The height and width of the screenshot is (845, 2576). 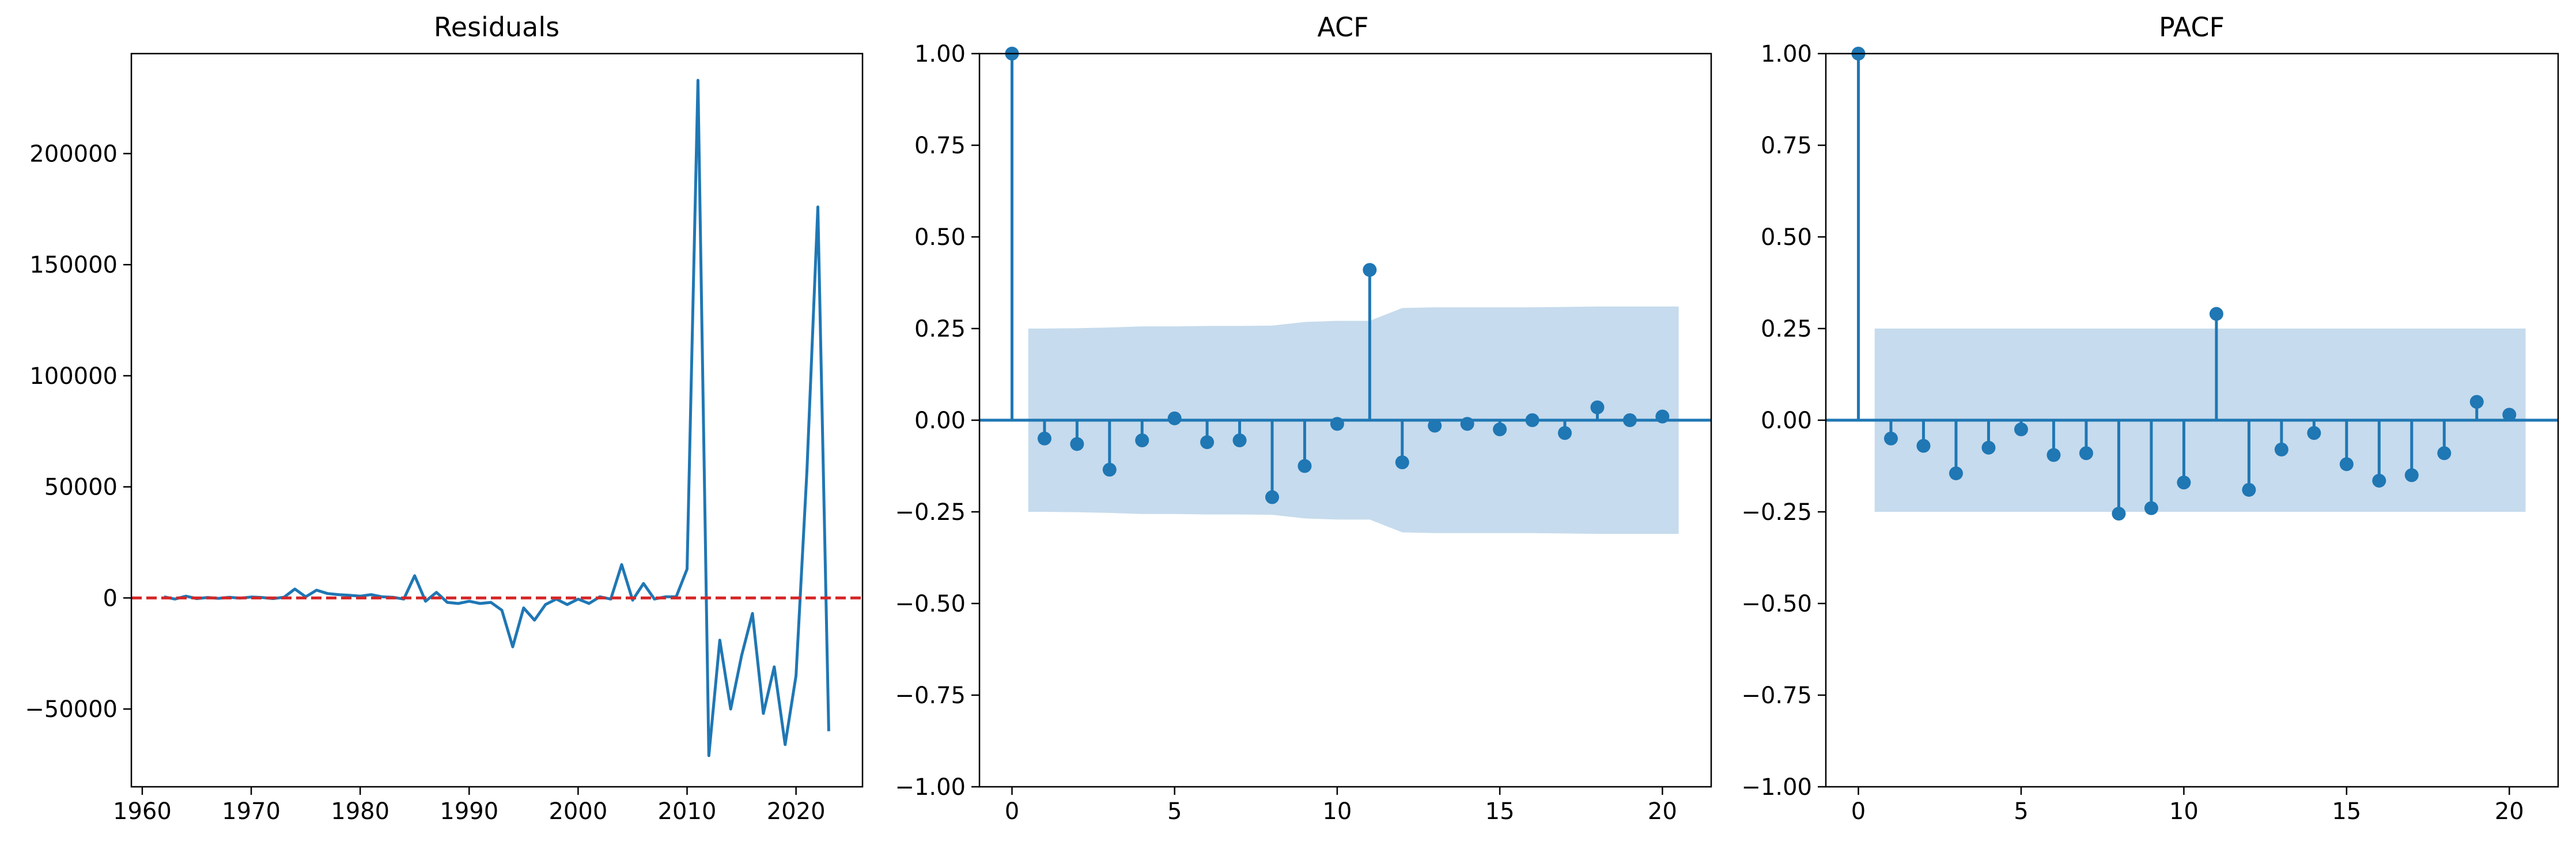 I want to click on residuals-x-tick-label: 2020, so click(x=796, y=811).